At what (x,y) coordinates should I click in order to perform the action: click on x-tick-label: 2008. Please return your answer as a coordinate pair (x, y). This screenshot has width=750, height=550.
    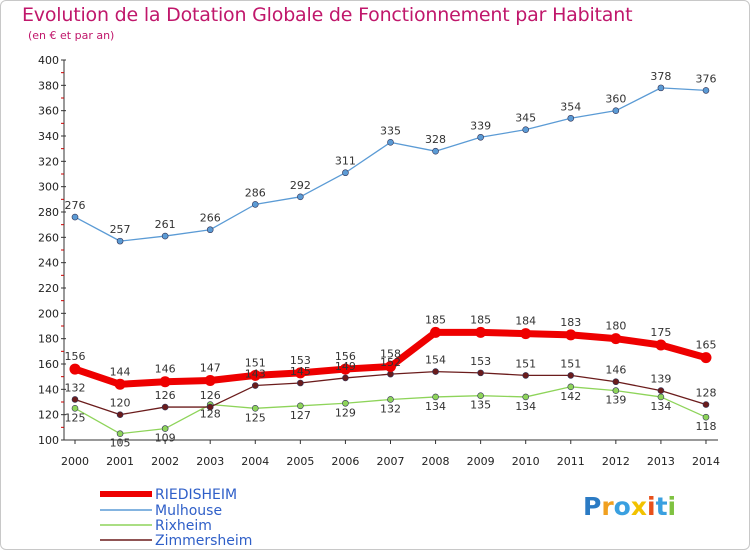
    Looking at the image, I should click on (436, 461).